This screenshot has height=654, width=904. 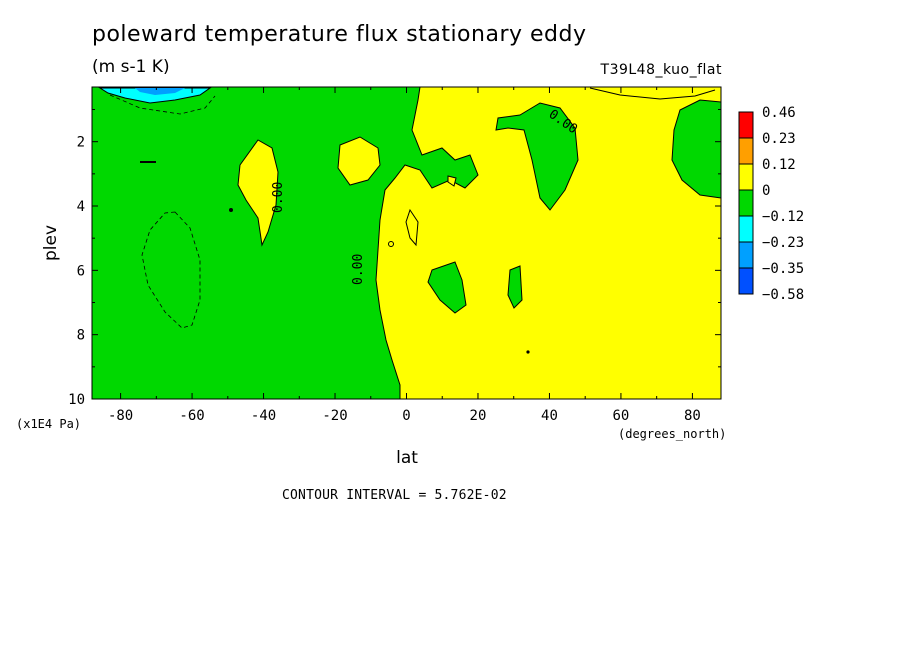 What do you see at coordinates (537, 156) in the screenshot?
I see `field-green-ne` at bounding box center [537, 156].